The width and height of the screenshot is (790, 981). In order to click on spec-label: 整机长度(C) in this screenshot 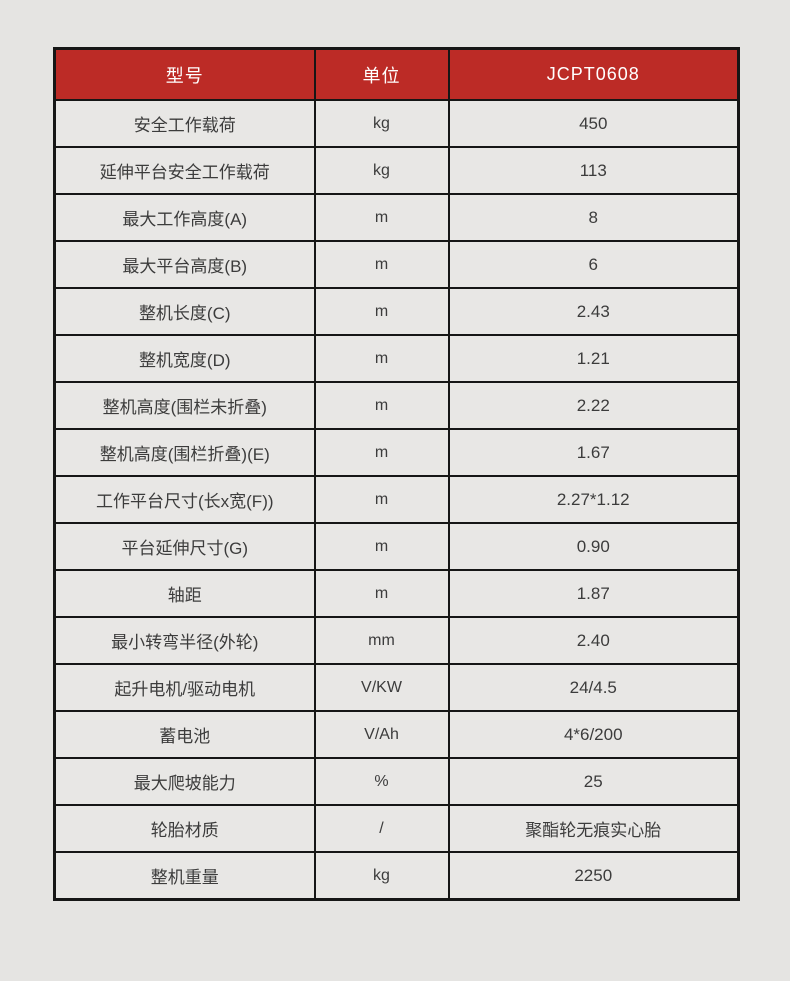, I will do `click(184, 311)`.